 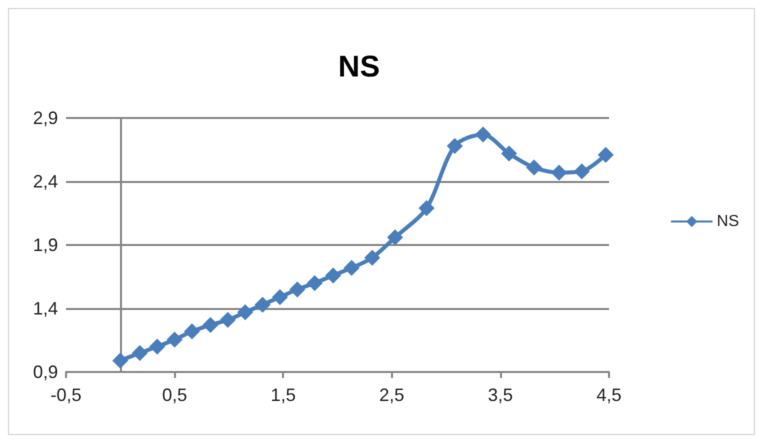 I want to click on y-tick-label: 1,4, so click(x=45, y=308).